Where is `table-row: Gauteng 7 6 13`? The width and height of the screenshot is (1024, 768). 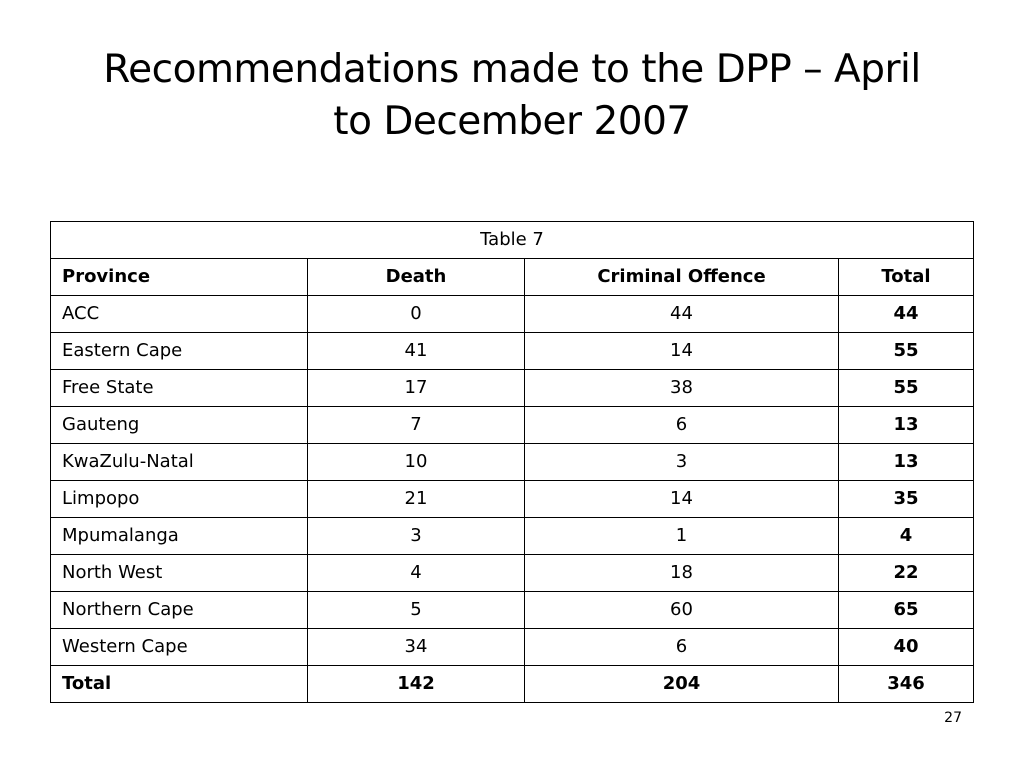 table-row: Gauteng 7 6 13 is located at coordinates (512, 425).